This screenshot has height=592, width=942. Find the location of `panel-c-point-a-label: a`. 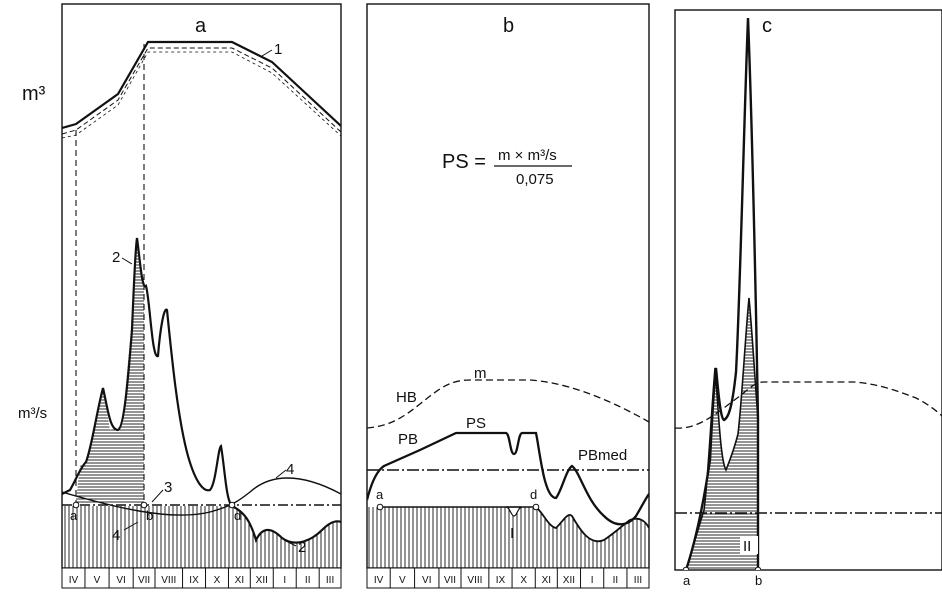

panel-c-point-a-label: a is located at coordinates (687, 580).